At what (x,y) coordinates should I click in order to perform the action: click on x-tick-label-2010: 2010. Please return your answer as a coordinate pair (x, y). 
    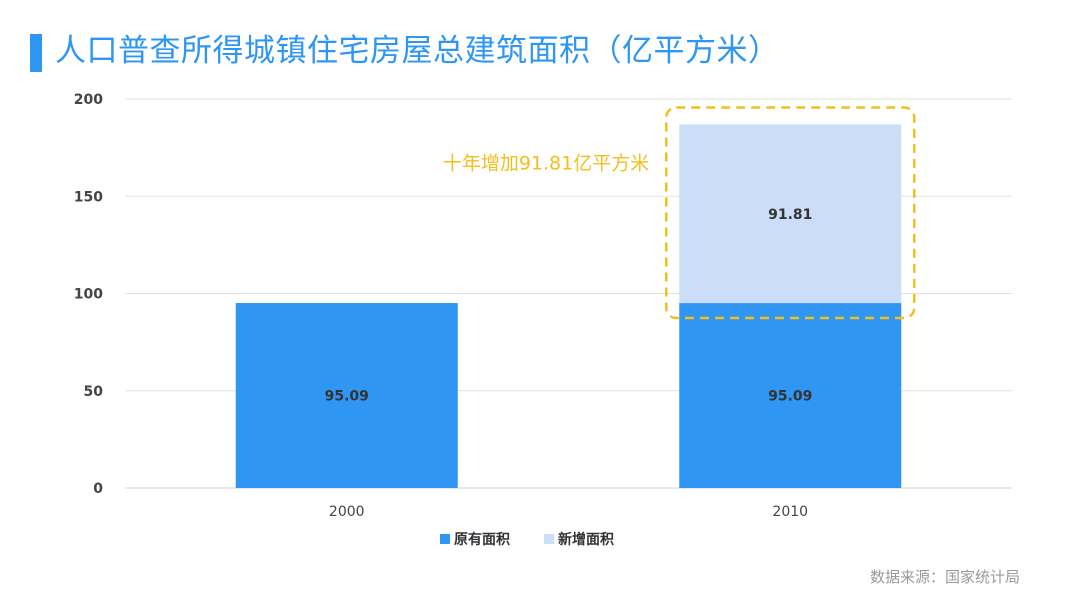
    Looking at the image, I should click on (790, 512).